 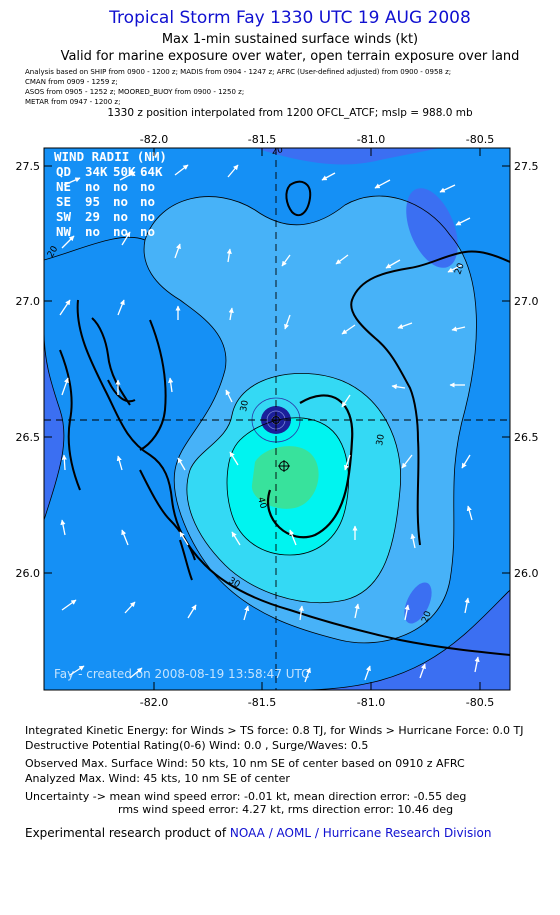 What do you see at coordinates (92, 201) in the screenshot?
I see `wind-radii-se-34: 95` at bounding box center [92, 201].